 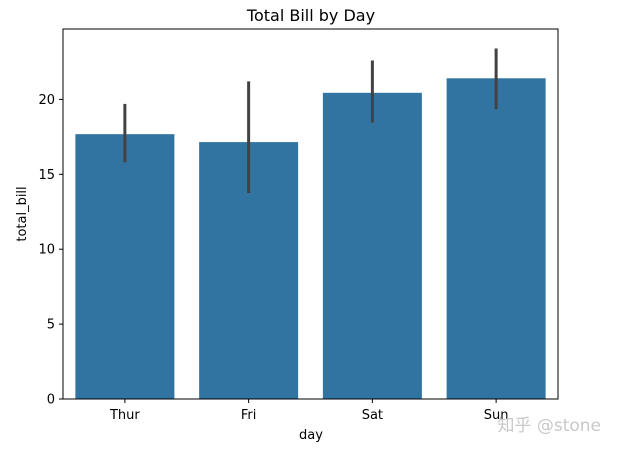 I want to click on bar-thur, so click(x=125, y=266).